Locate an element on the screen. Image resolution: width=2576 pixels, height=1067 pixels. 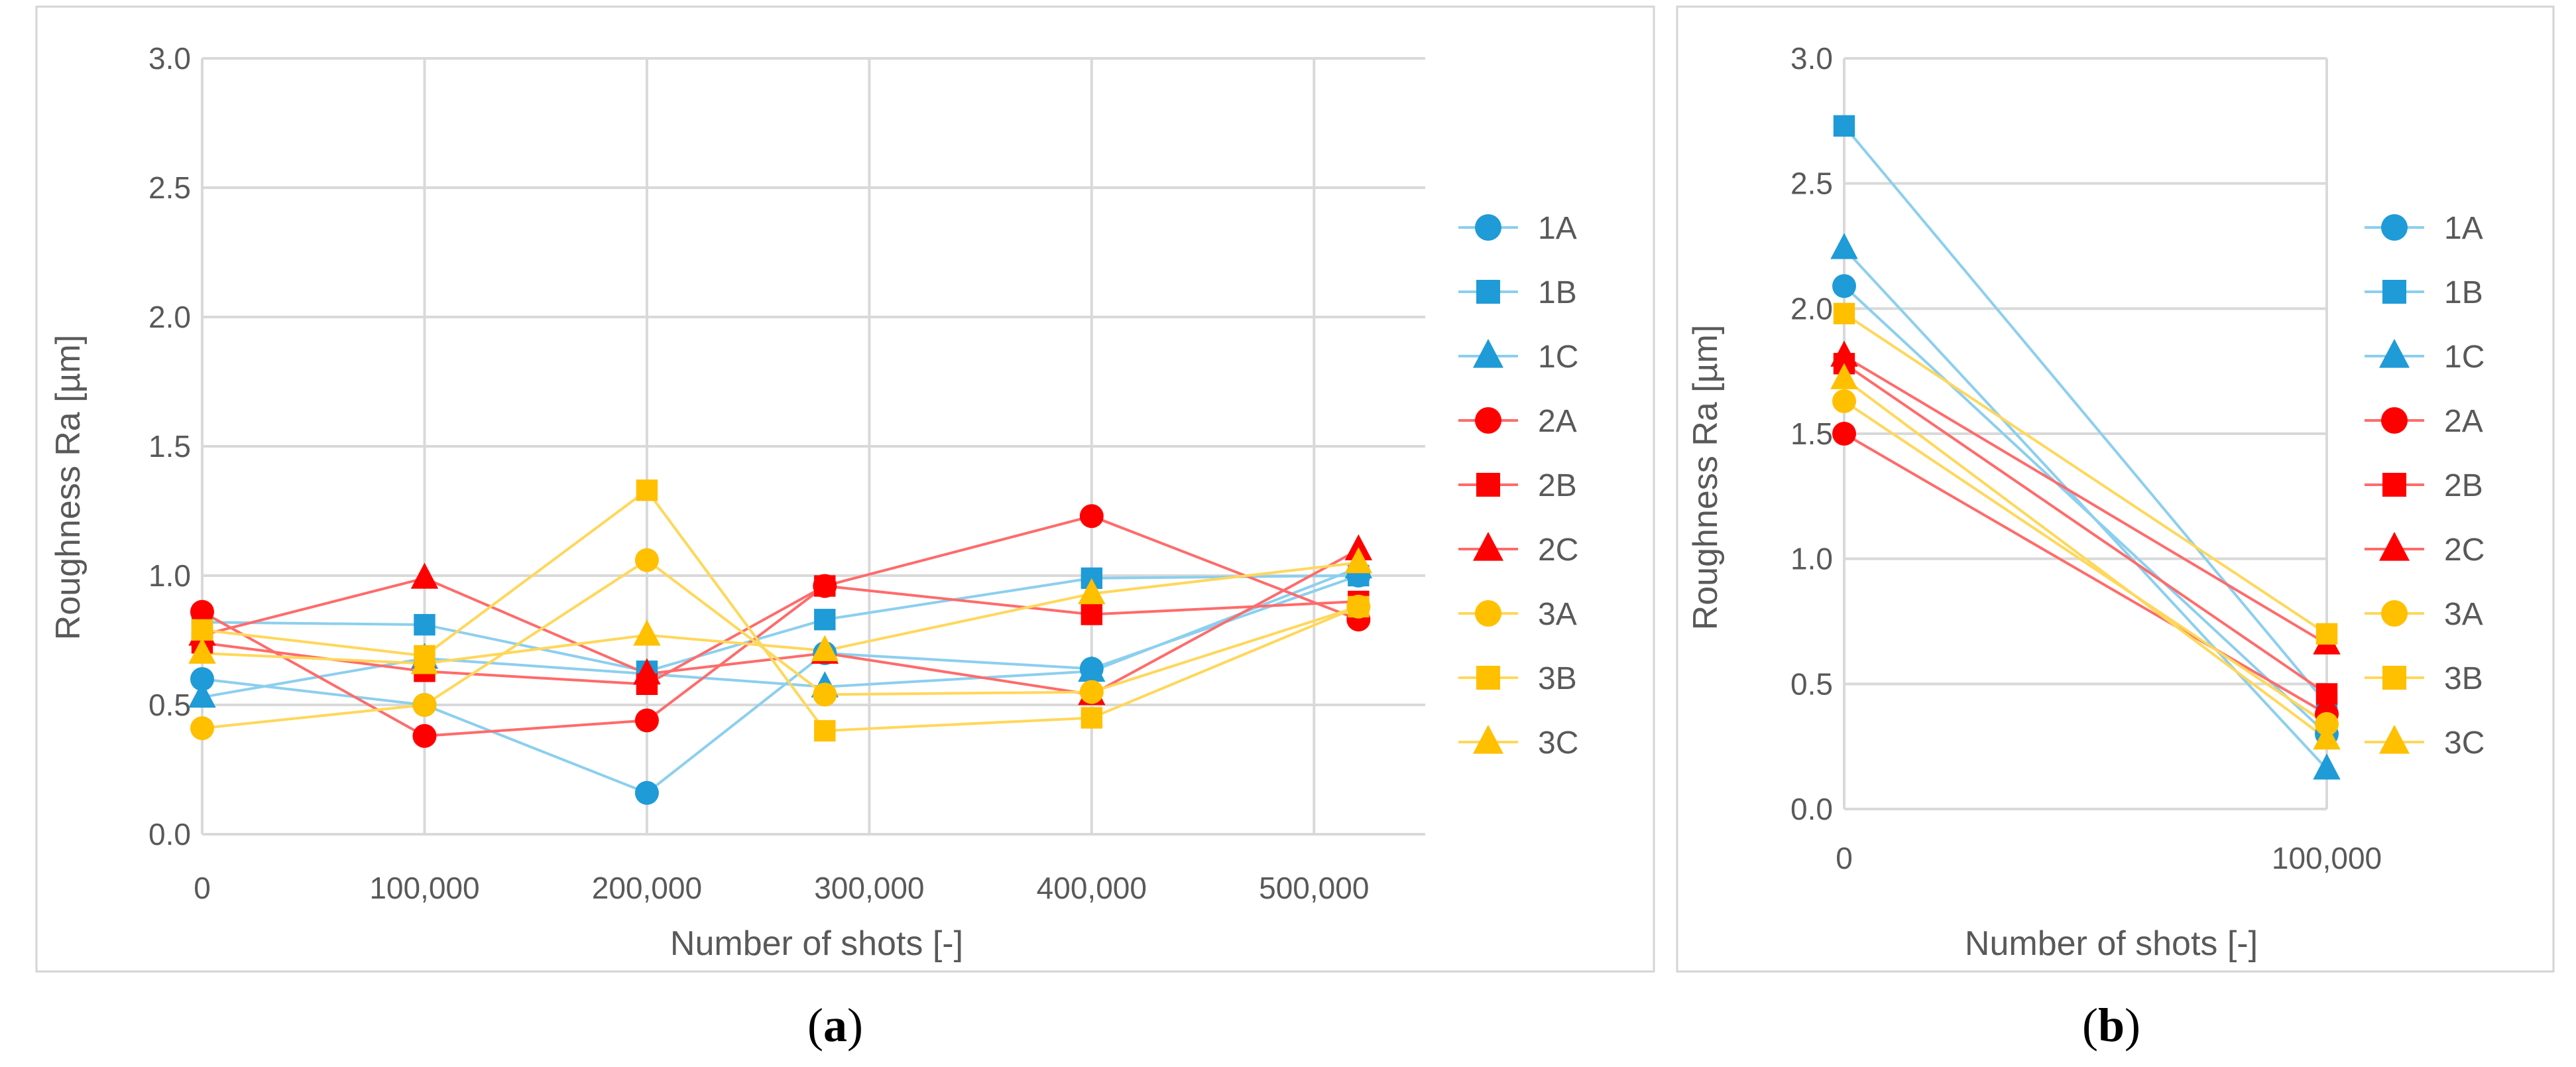
legend-label: 3A is located at coordinates (1558, 614).